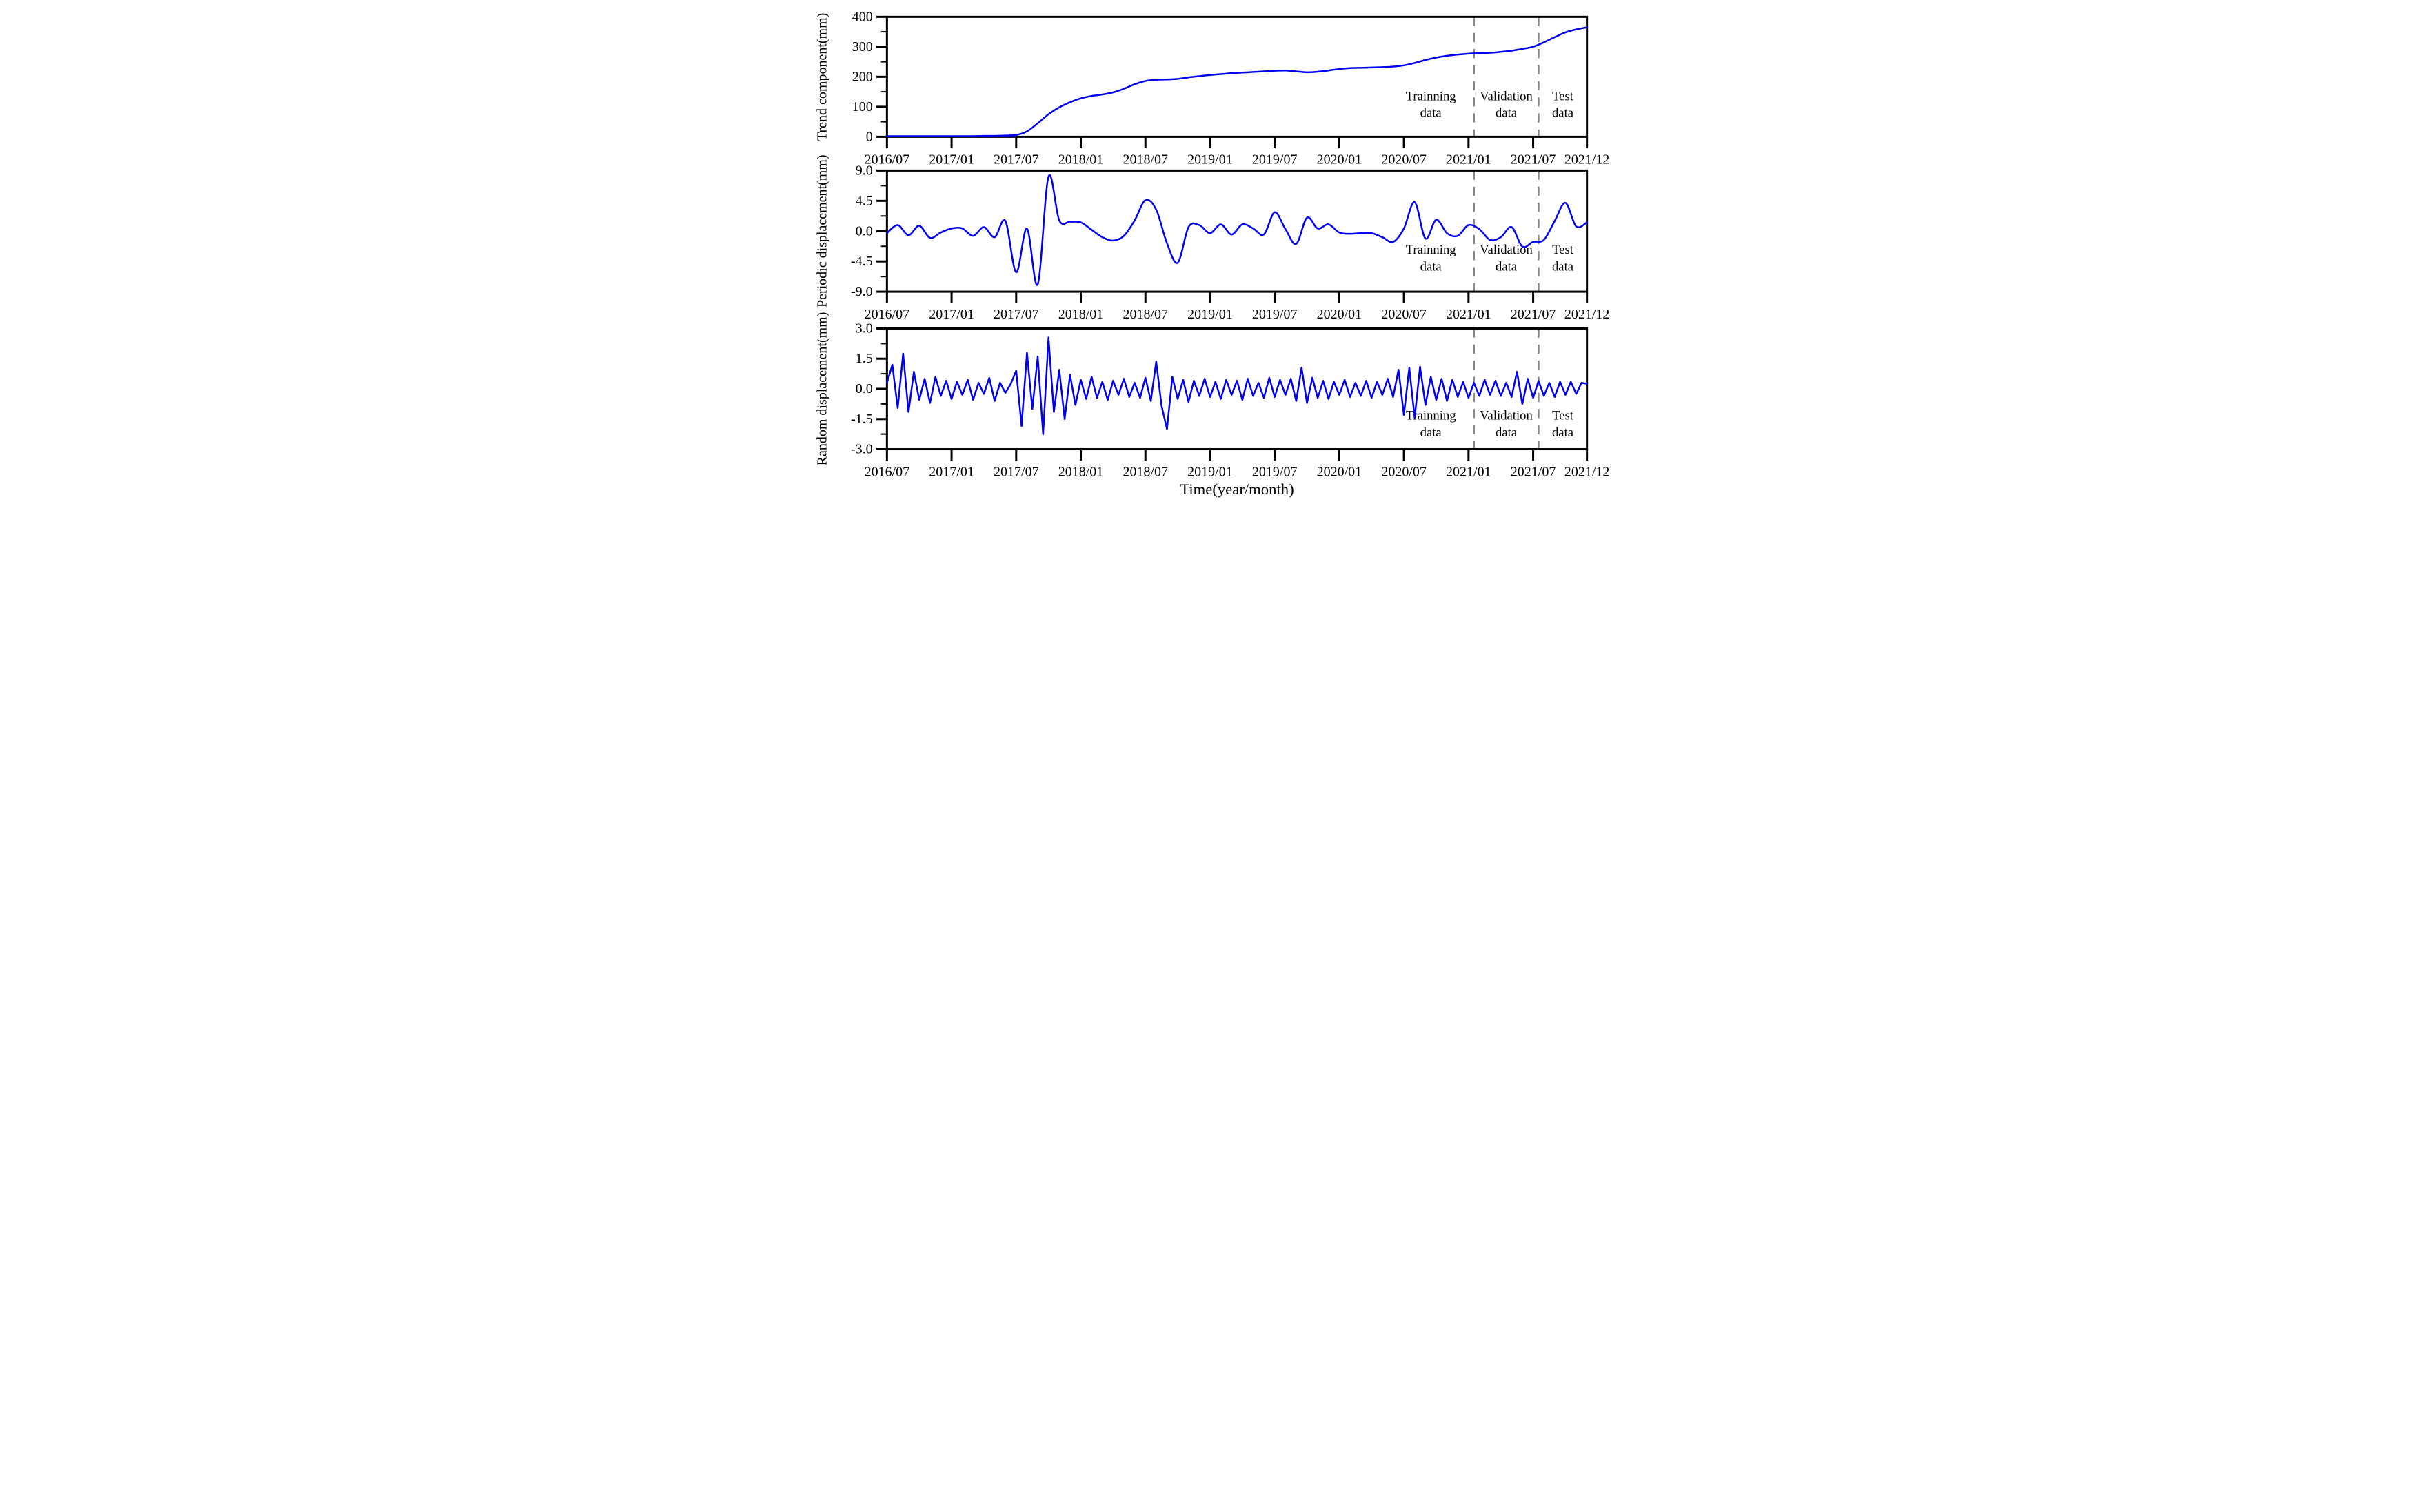  I want to click on y-axis-periodic: -9.0 -4.5 0.0 4.5 9.0, so click(869, 231).